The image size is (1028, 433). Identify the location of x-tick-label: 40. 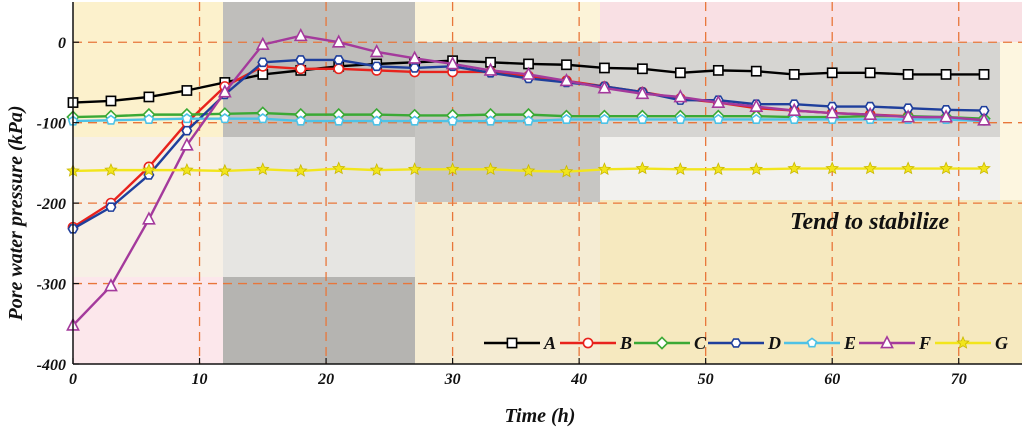
(578, 379).